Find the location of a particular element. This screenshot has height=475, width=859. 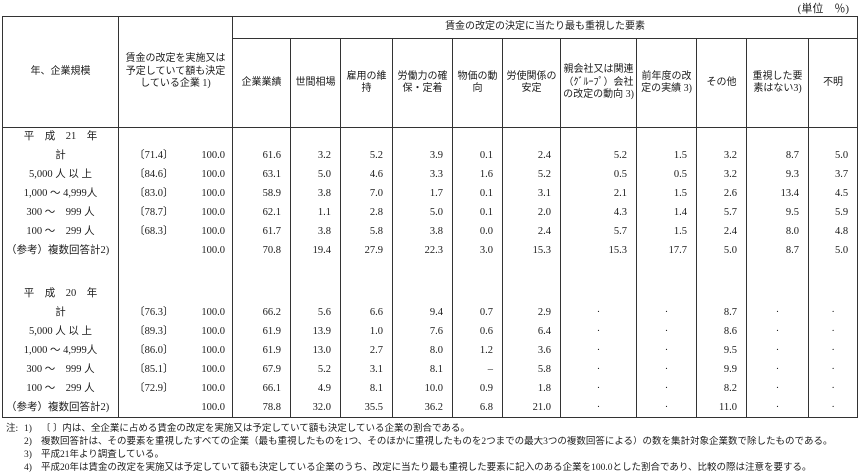

header-factor-8: その他 is located at coordinates (721, 83).